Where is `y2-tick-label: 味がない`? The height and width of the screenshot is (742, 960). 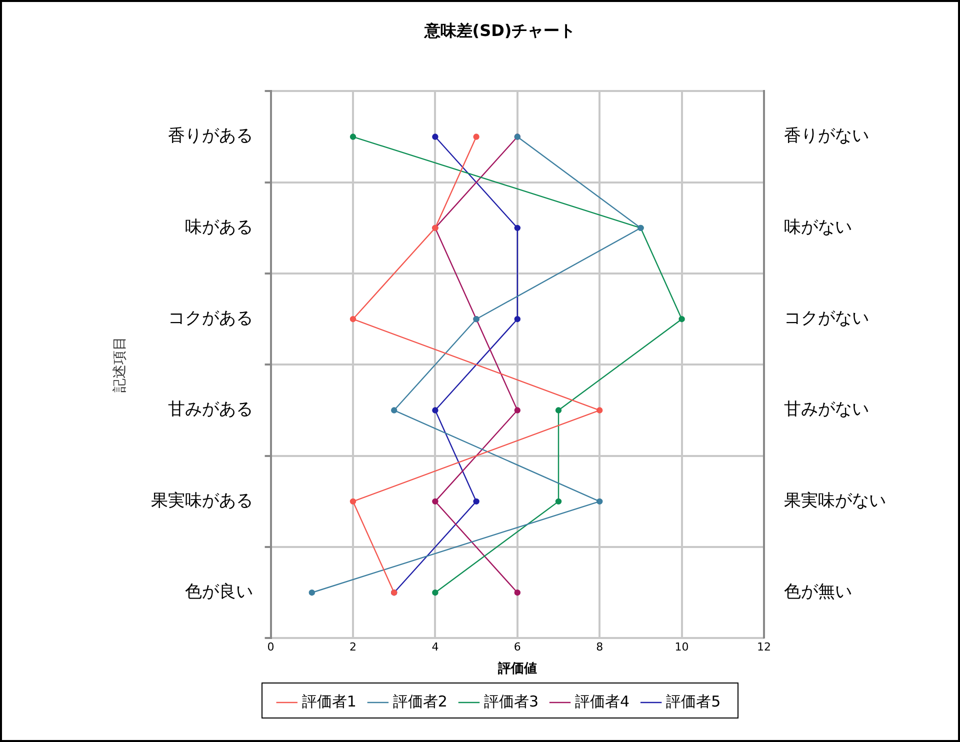
y2-tick-label: 味がない is located at coordinates (818, 227).